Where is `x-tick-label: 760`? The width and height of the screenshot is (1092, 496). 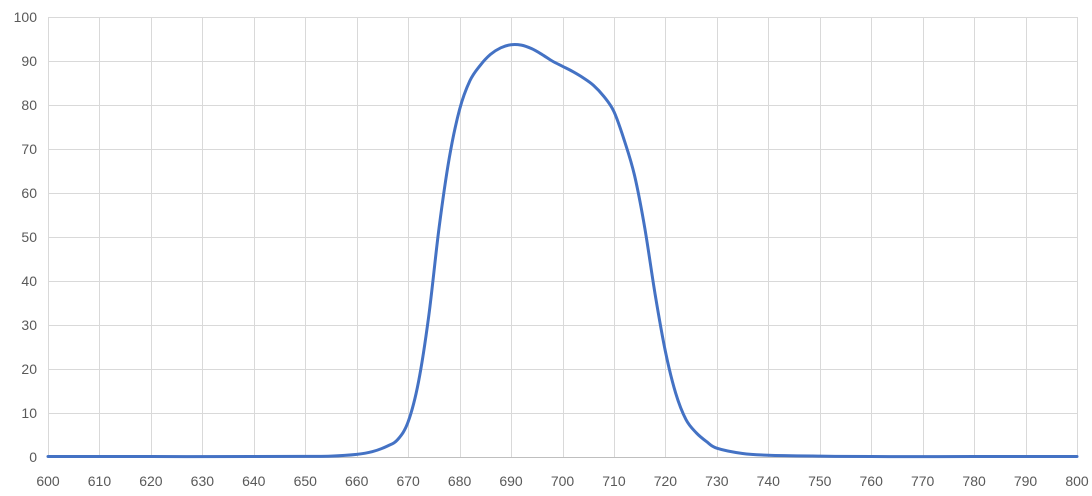
x-tick-label: 760 is located at coordinates (872, 481).